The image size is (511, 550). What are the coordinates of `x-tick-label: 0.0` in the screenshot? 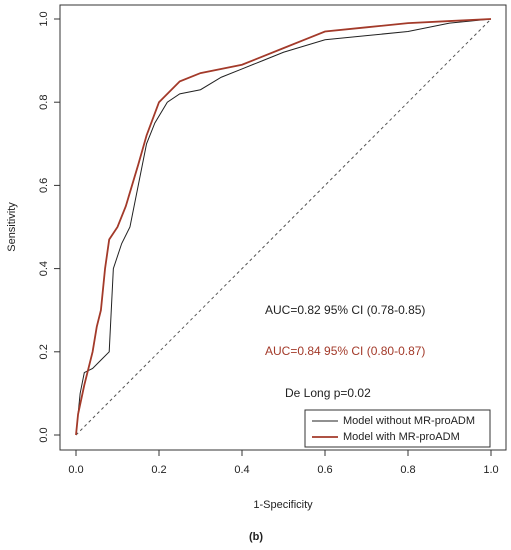 It's located at (75, 470).